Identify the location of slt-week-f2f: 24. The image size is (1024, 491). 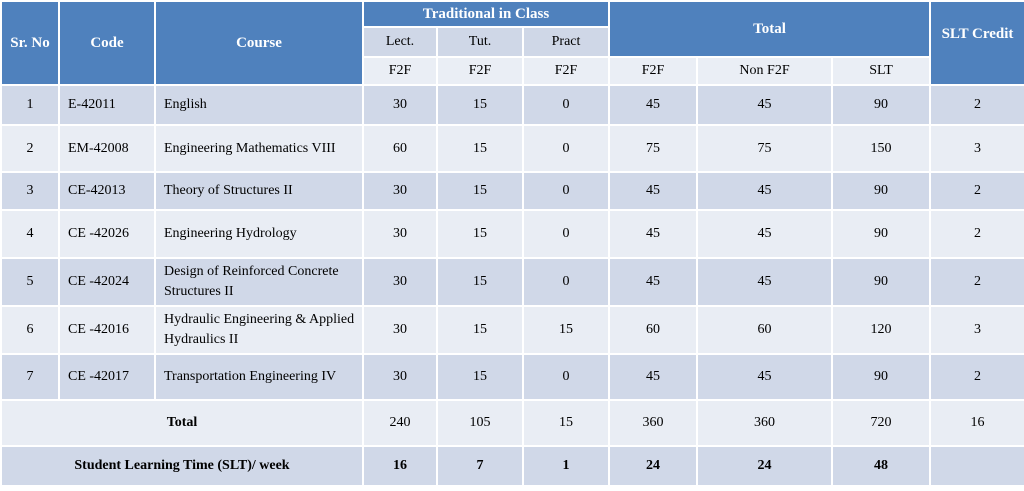
(653, 466).